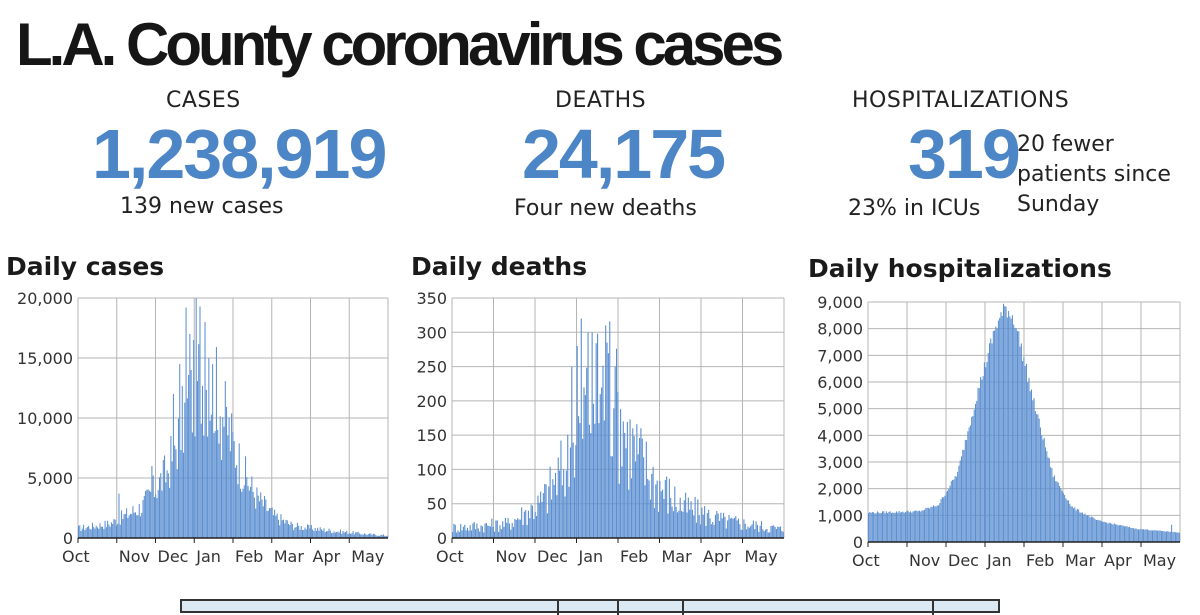 This screenshot has width=1200, height=615. Describe the element at coordinates (431, 469) in the screenshot. I see `y-tick-label: 100` at that location.